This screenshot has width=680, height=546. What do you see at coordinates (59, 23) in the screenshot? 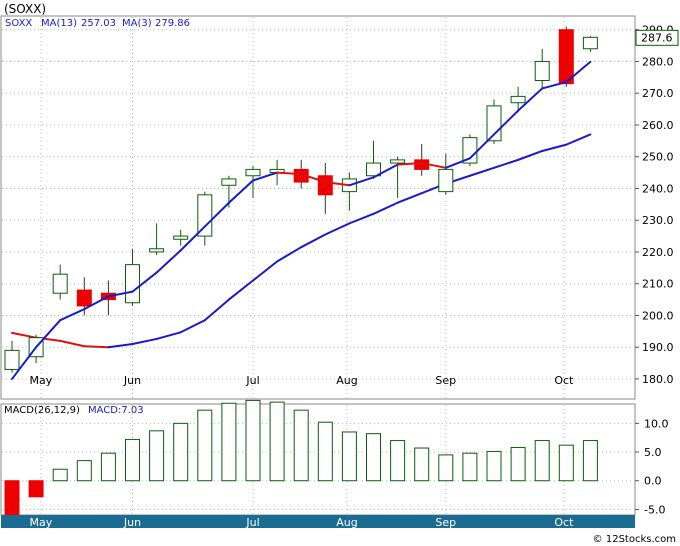
I see `legend-ma-long-label: MA(13)` at bounding box center [59, 23].